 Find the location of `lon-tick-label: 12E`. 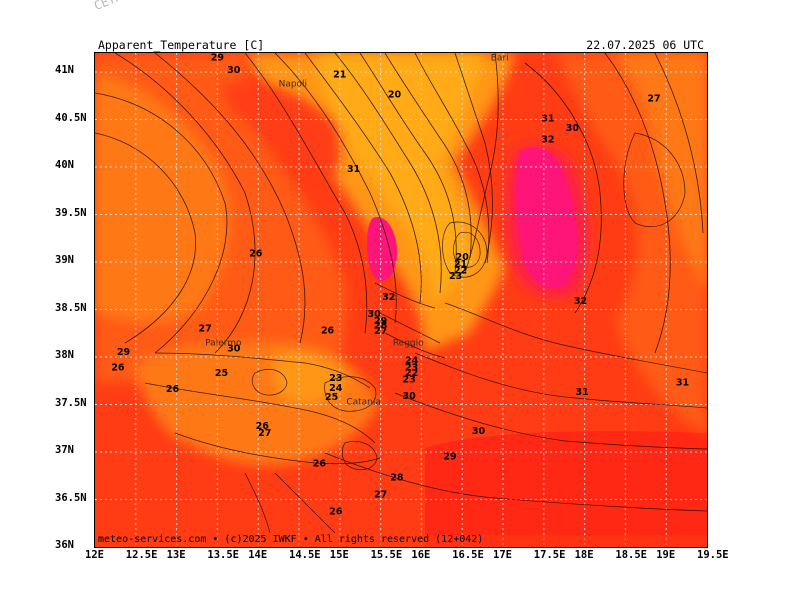

lon-tick-label: 12E is located at coordinates (94, 555).